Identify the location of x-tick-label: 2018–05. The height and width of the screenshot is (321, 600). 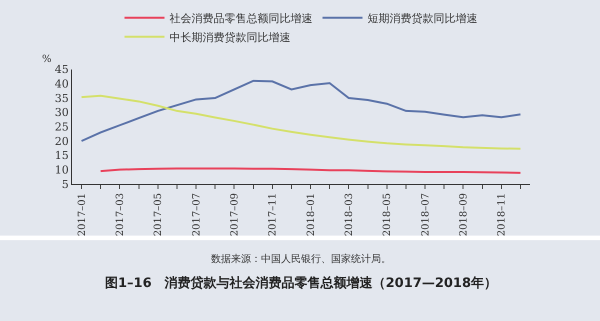
(388, 214).